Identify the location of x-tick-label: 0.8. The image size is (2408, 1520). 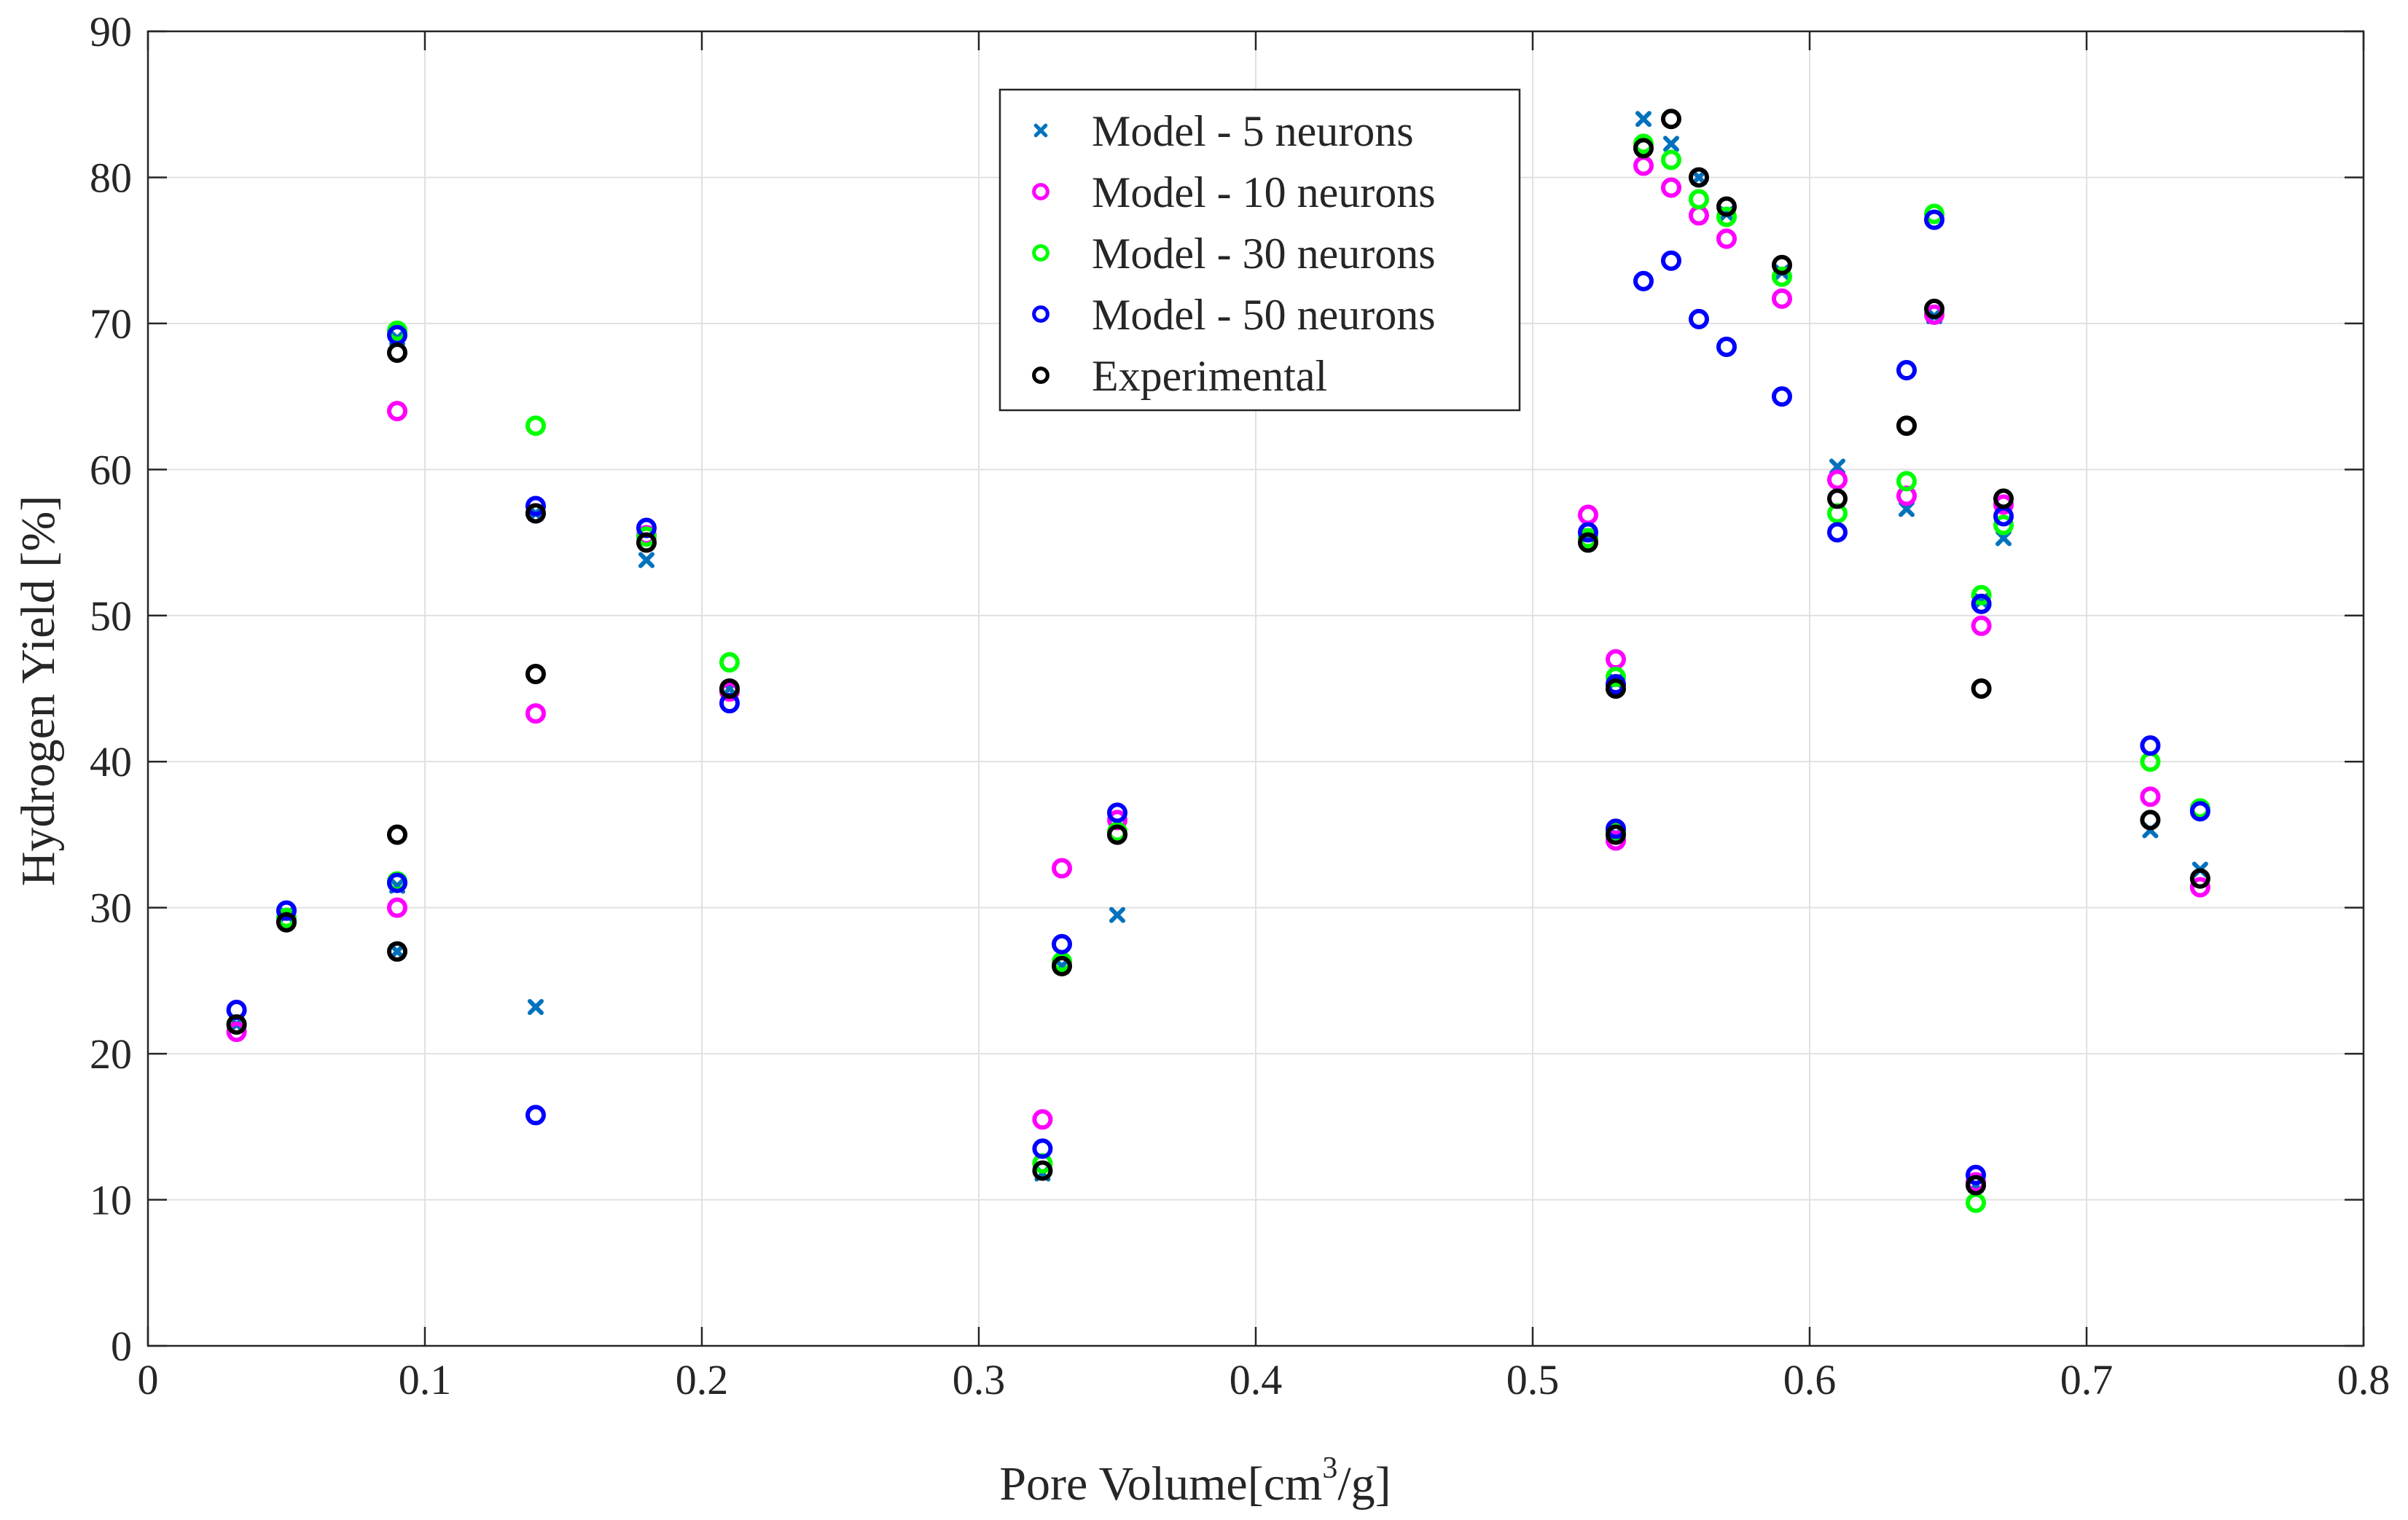
(2364, 1379).